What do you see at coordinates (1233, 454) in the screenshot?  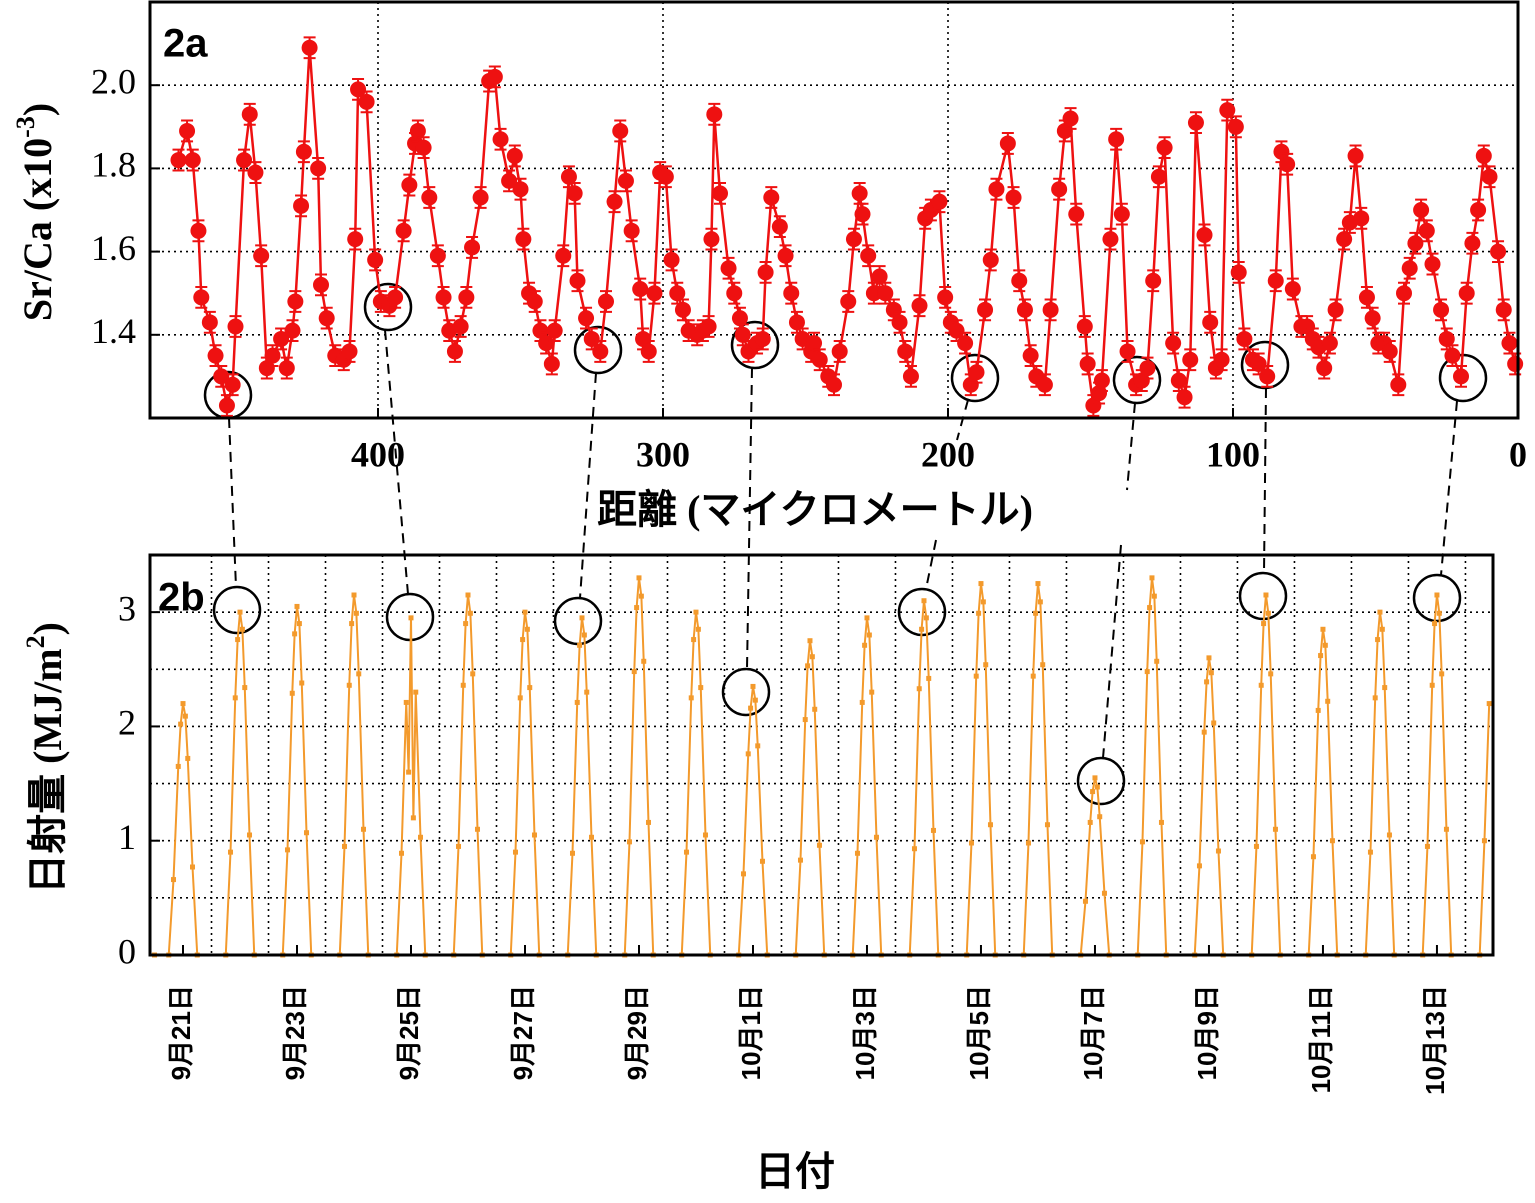 I see `x-tick-label: 100` at bounding box center [1233, 454].